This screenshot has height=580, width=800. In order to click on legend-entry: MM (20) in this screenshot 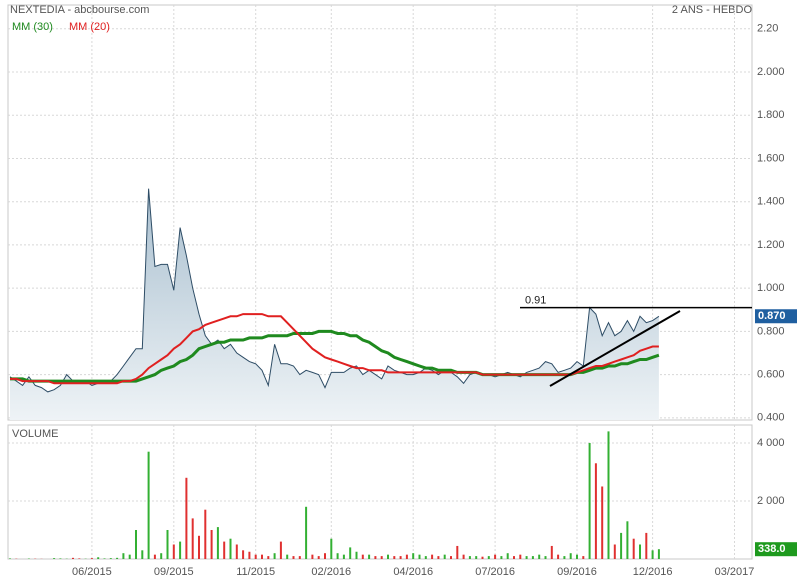, I will do `click(89, 27)`.